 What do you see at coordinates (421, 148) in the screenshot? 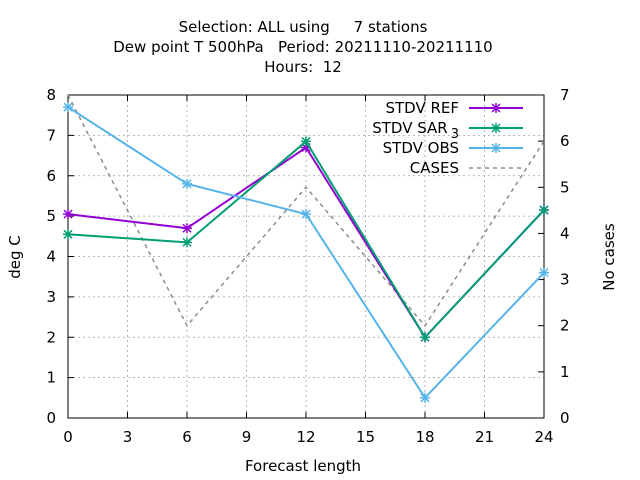
I see `legend-label: STDV OBS` at bounding box center [421, 148].